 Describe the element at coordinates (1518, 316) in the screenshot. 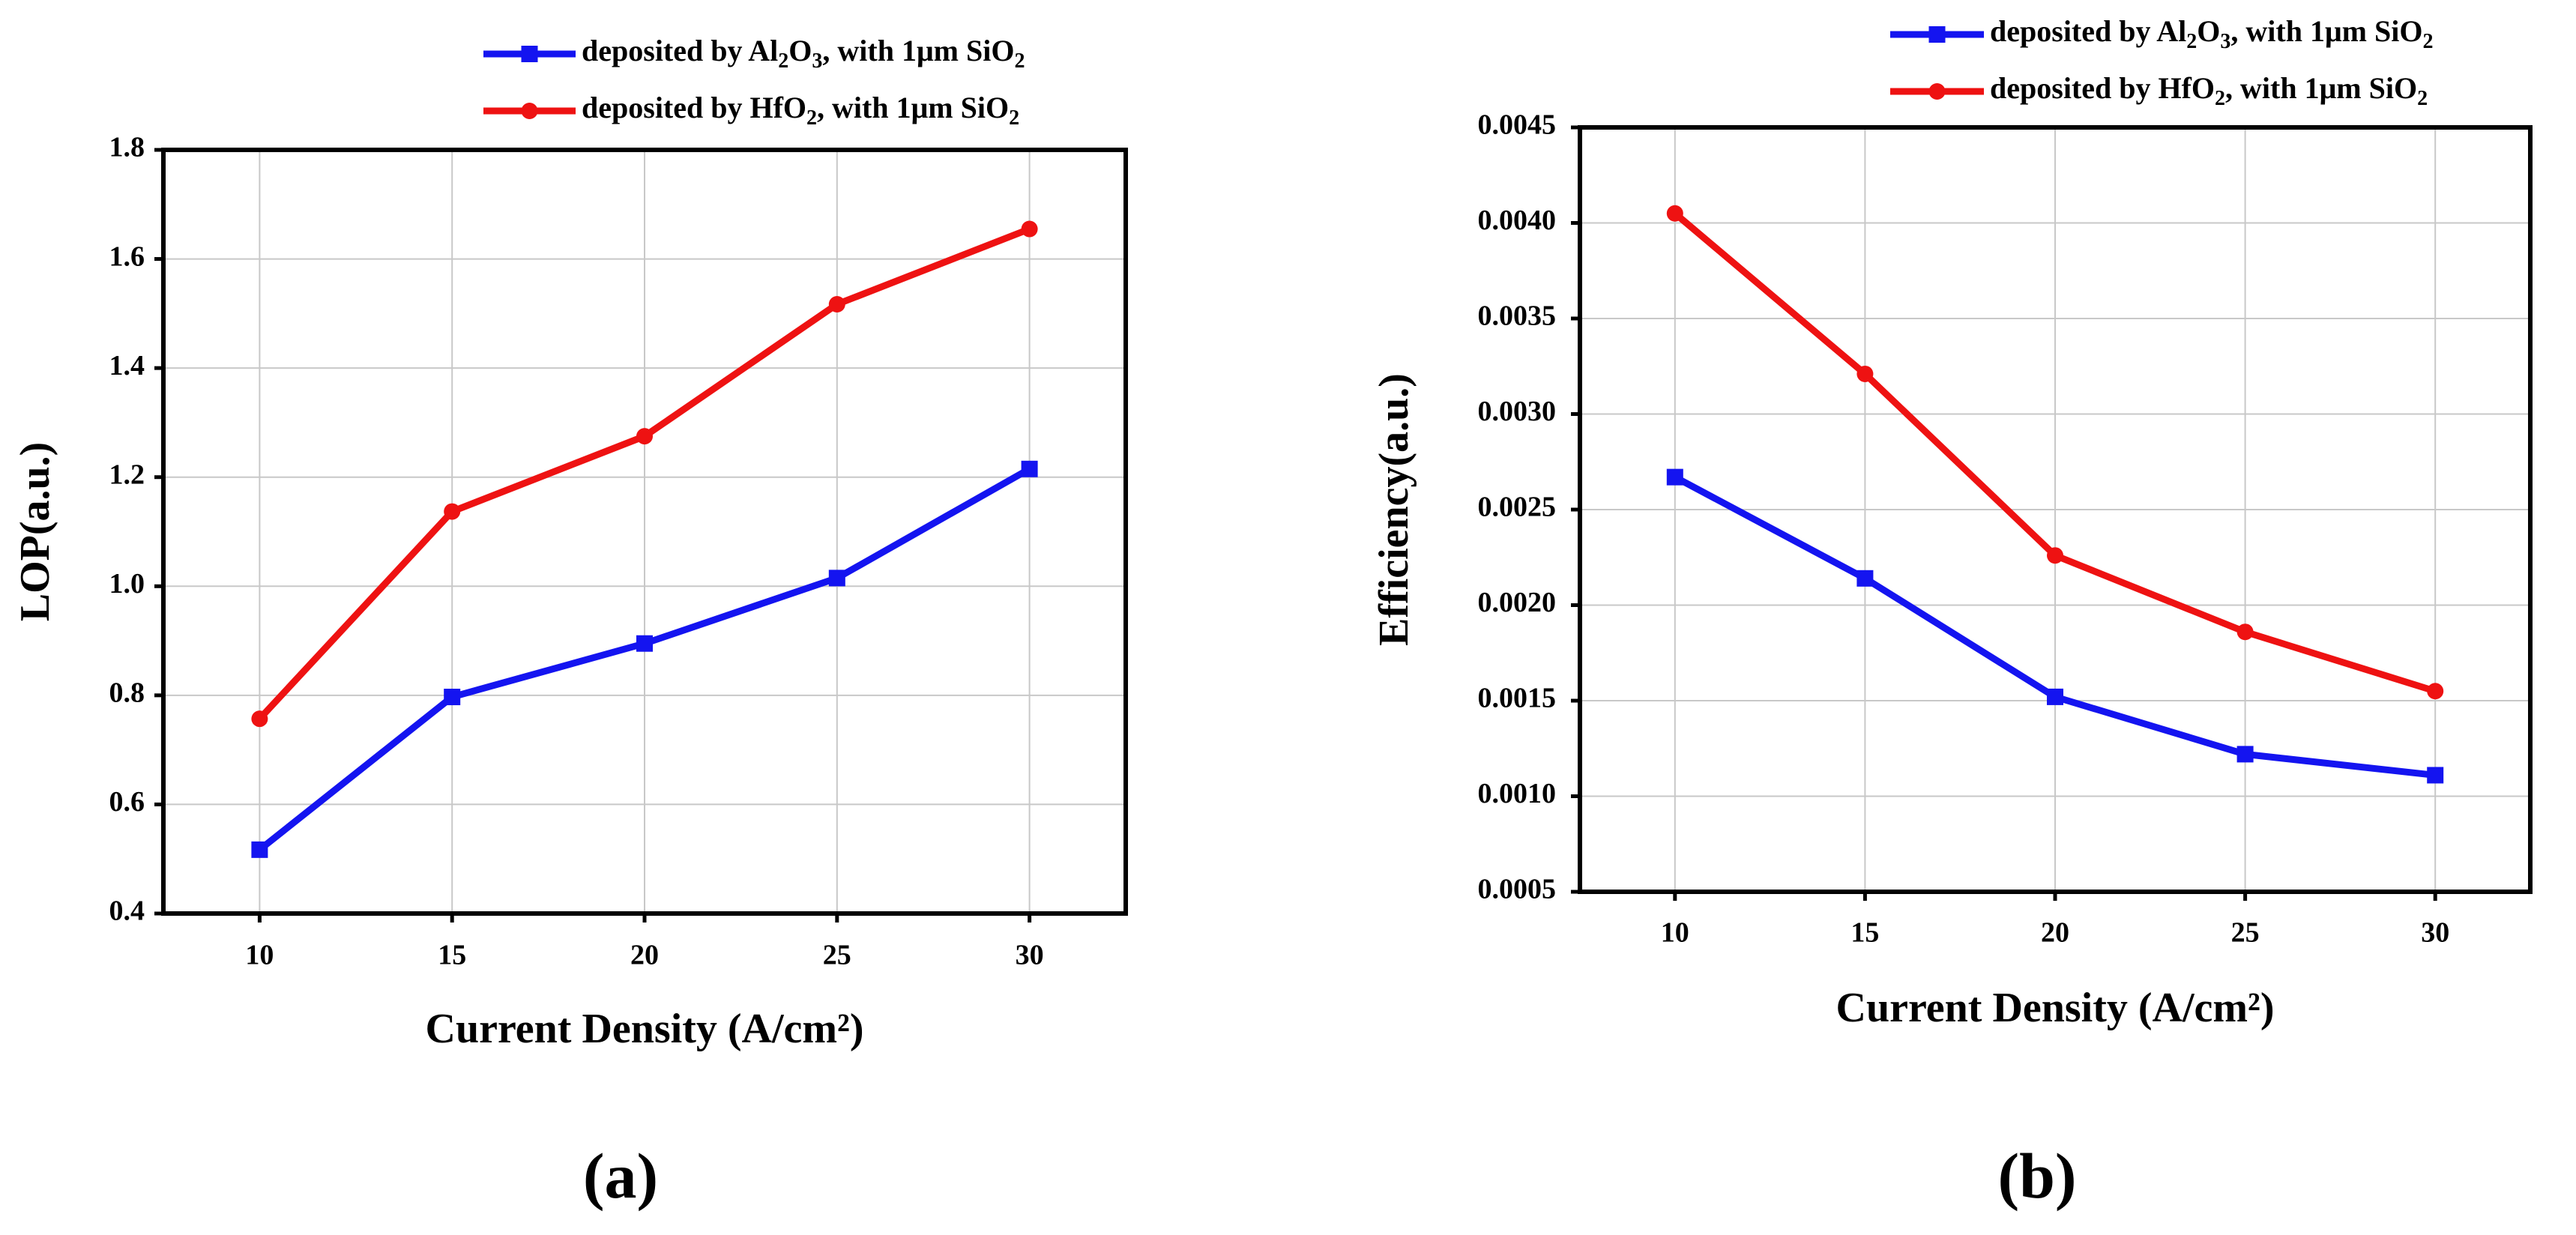

I see `y-tick-label: 0.0035` at that location.